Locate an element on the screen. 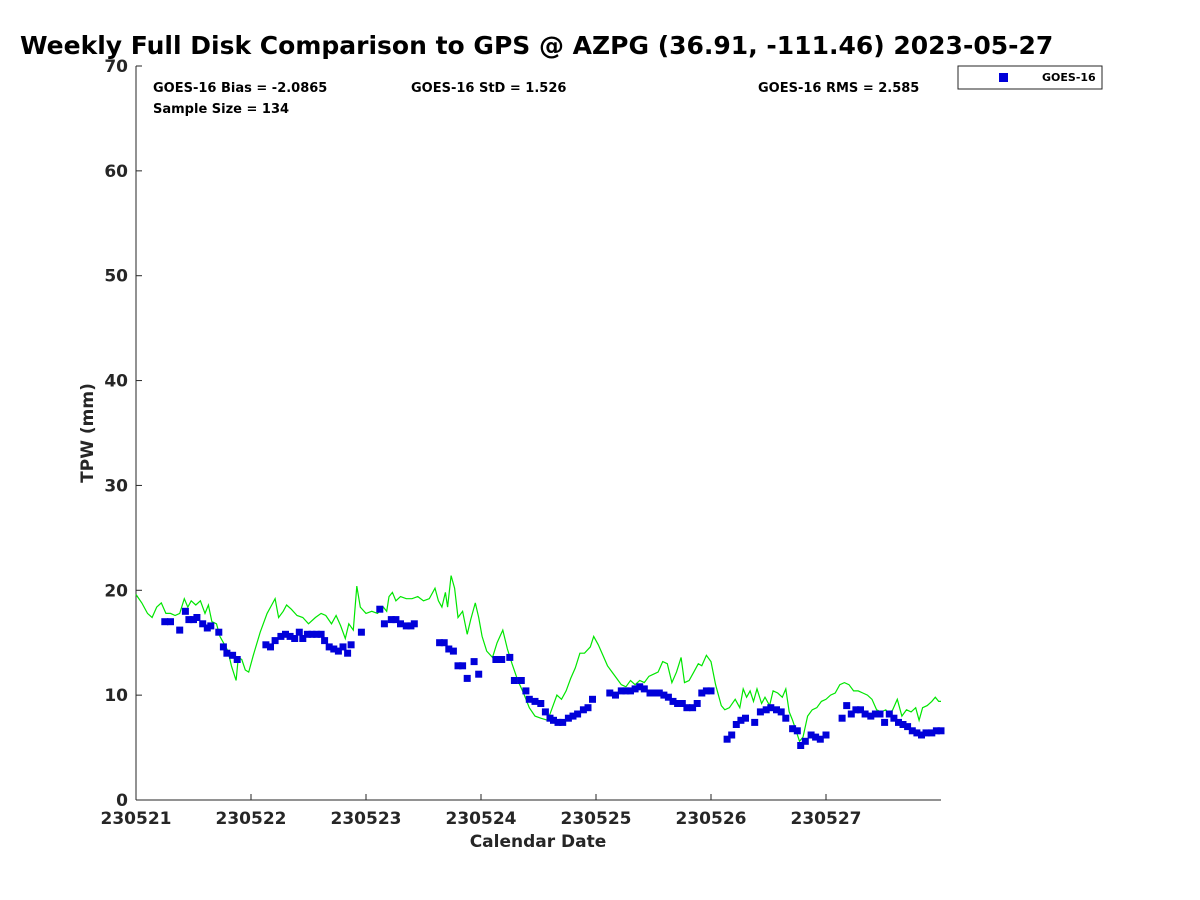 The image size is (1200, 900). y-tick-label: 40 is located at coordinates (116, 382).